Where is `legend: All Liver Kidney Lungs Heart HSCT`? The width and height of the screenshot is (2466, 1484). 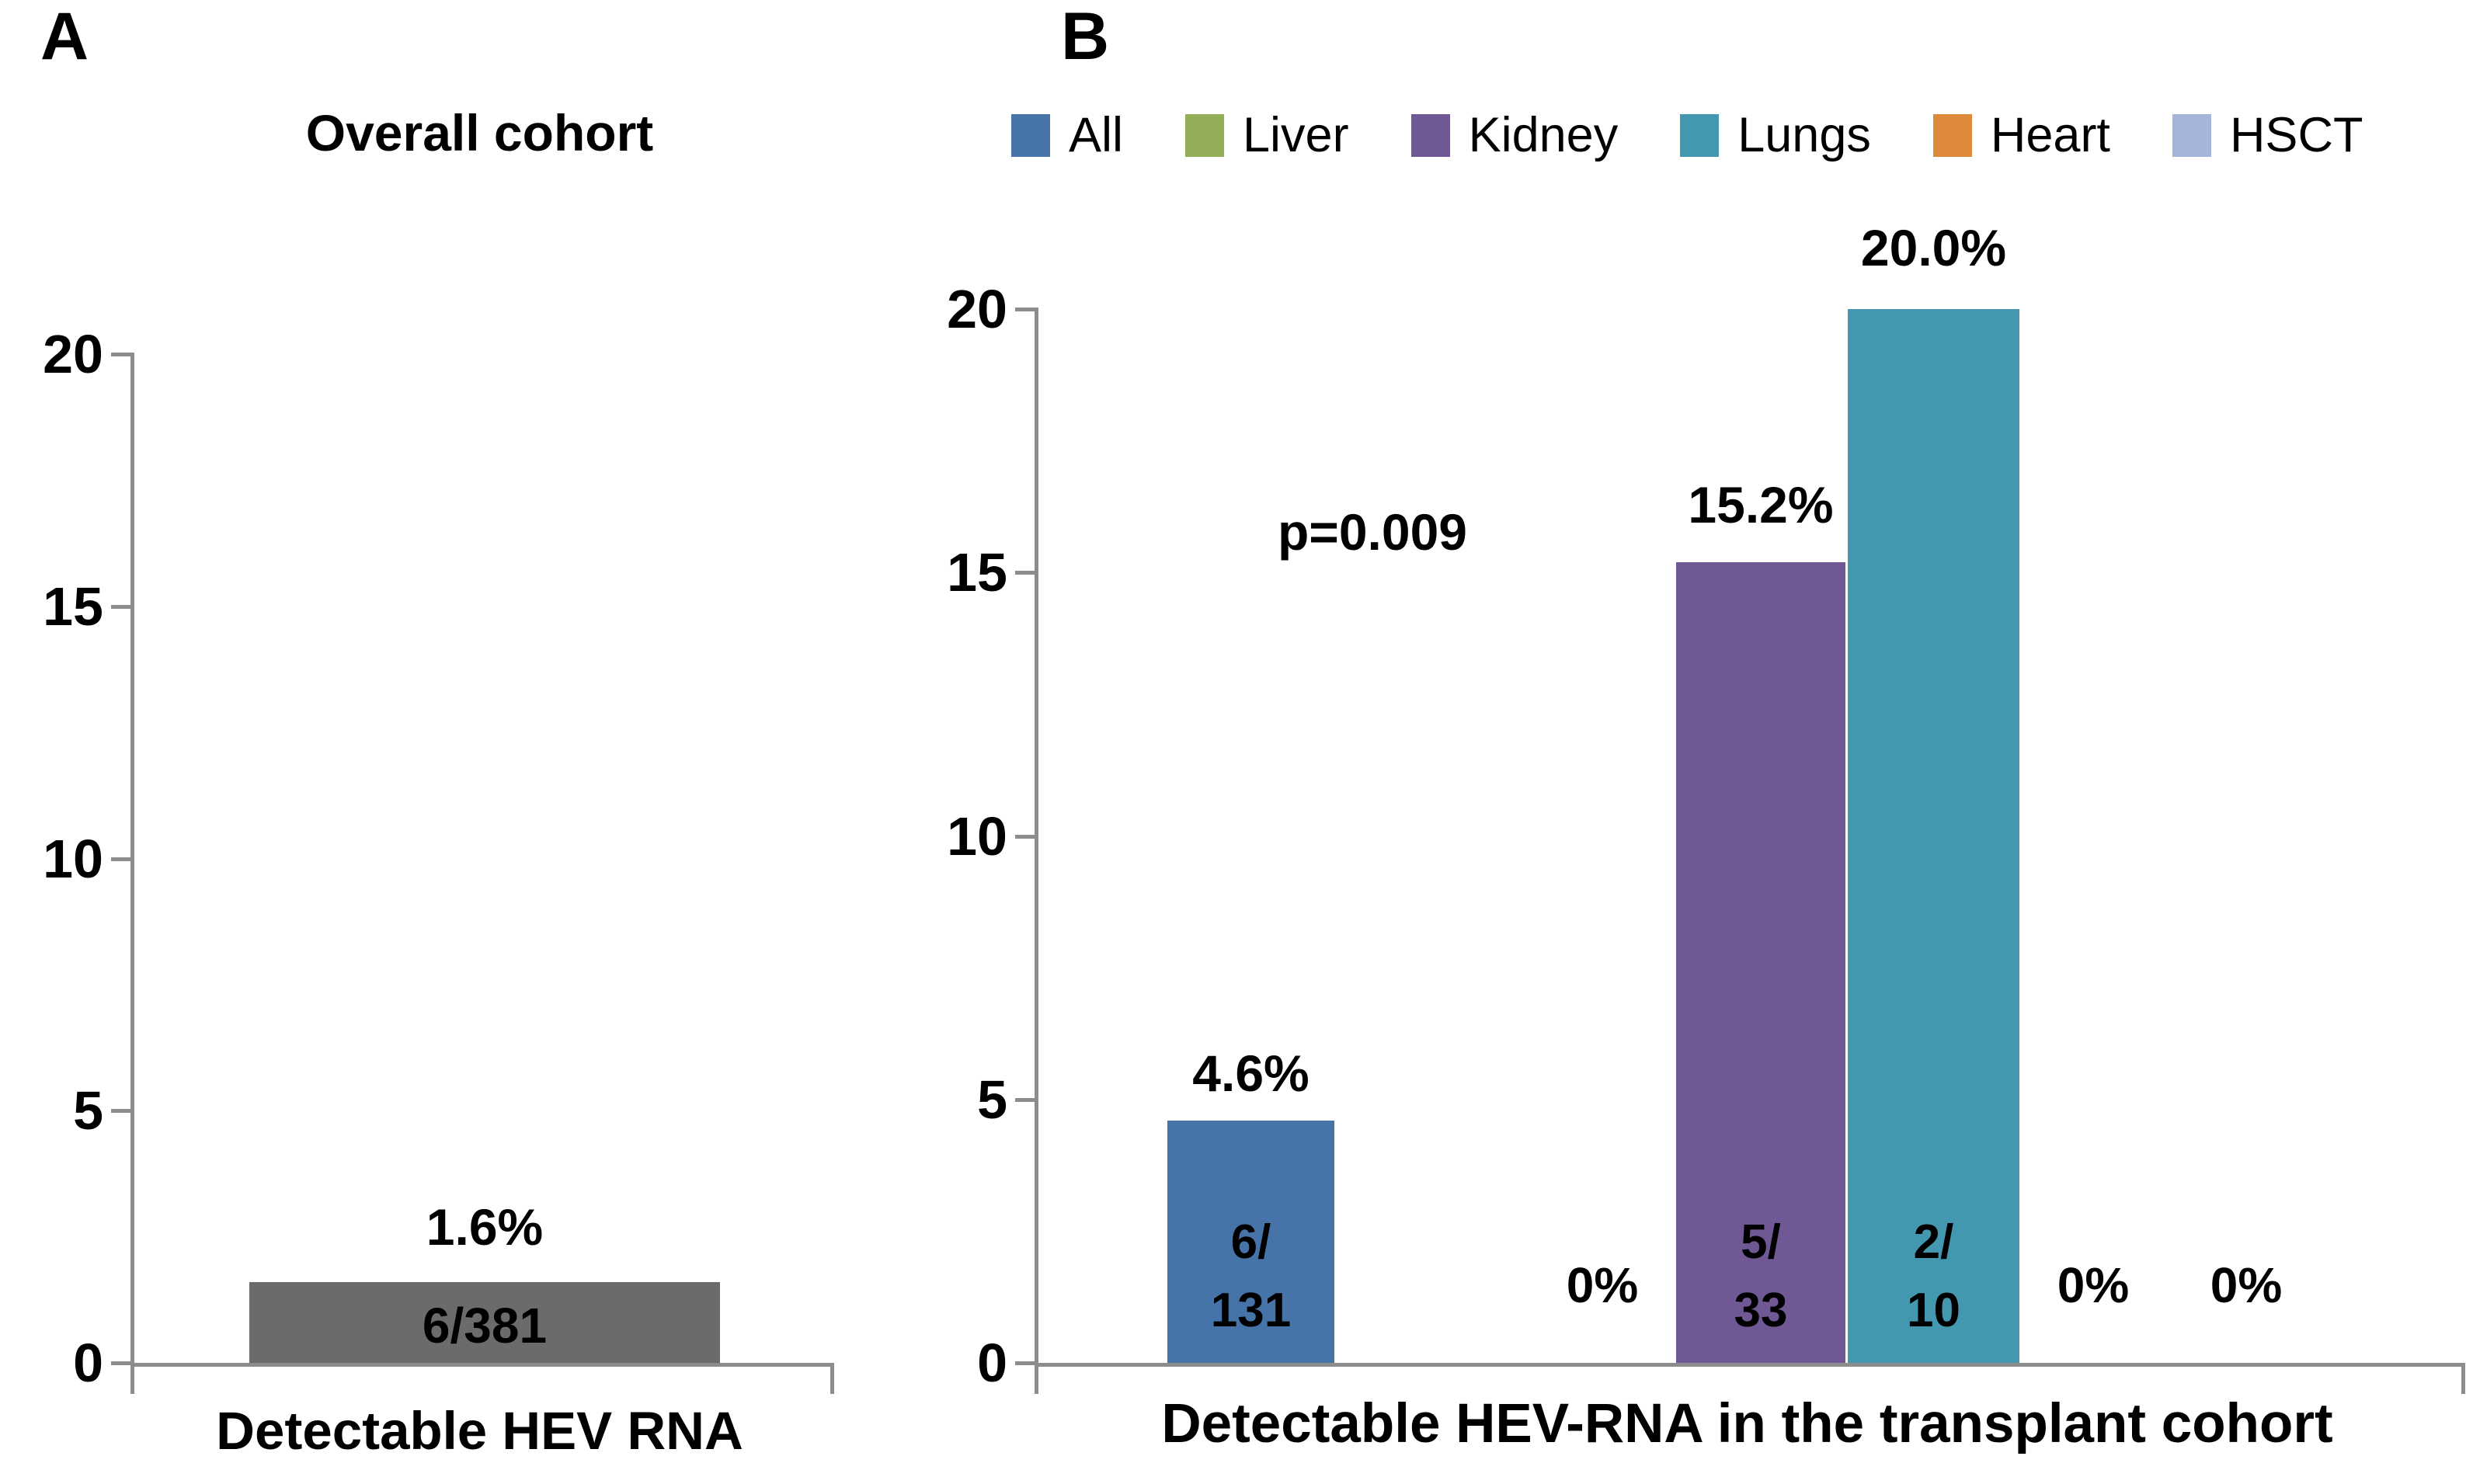 legend: All Liver Kidney Lungs Heart HSCT is located at coordinates (1687, 135).